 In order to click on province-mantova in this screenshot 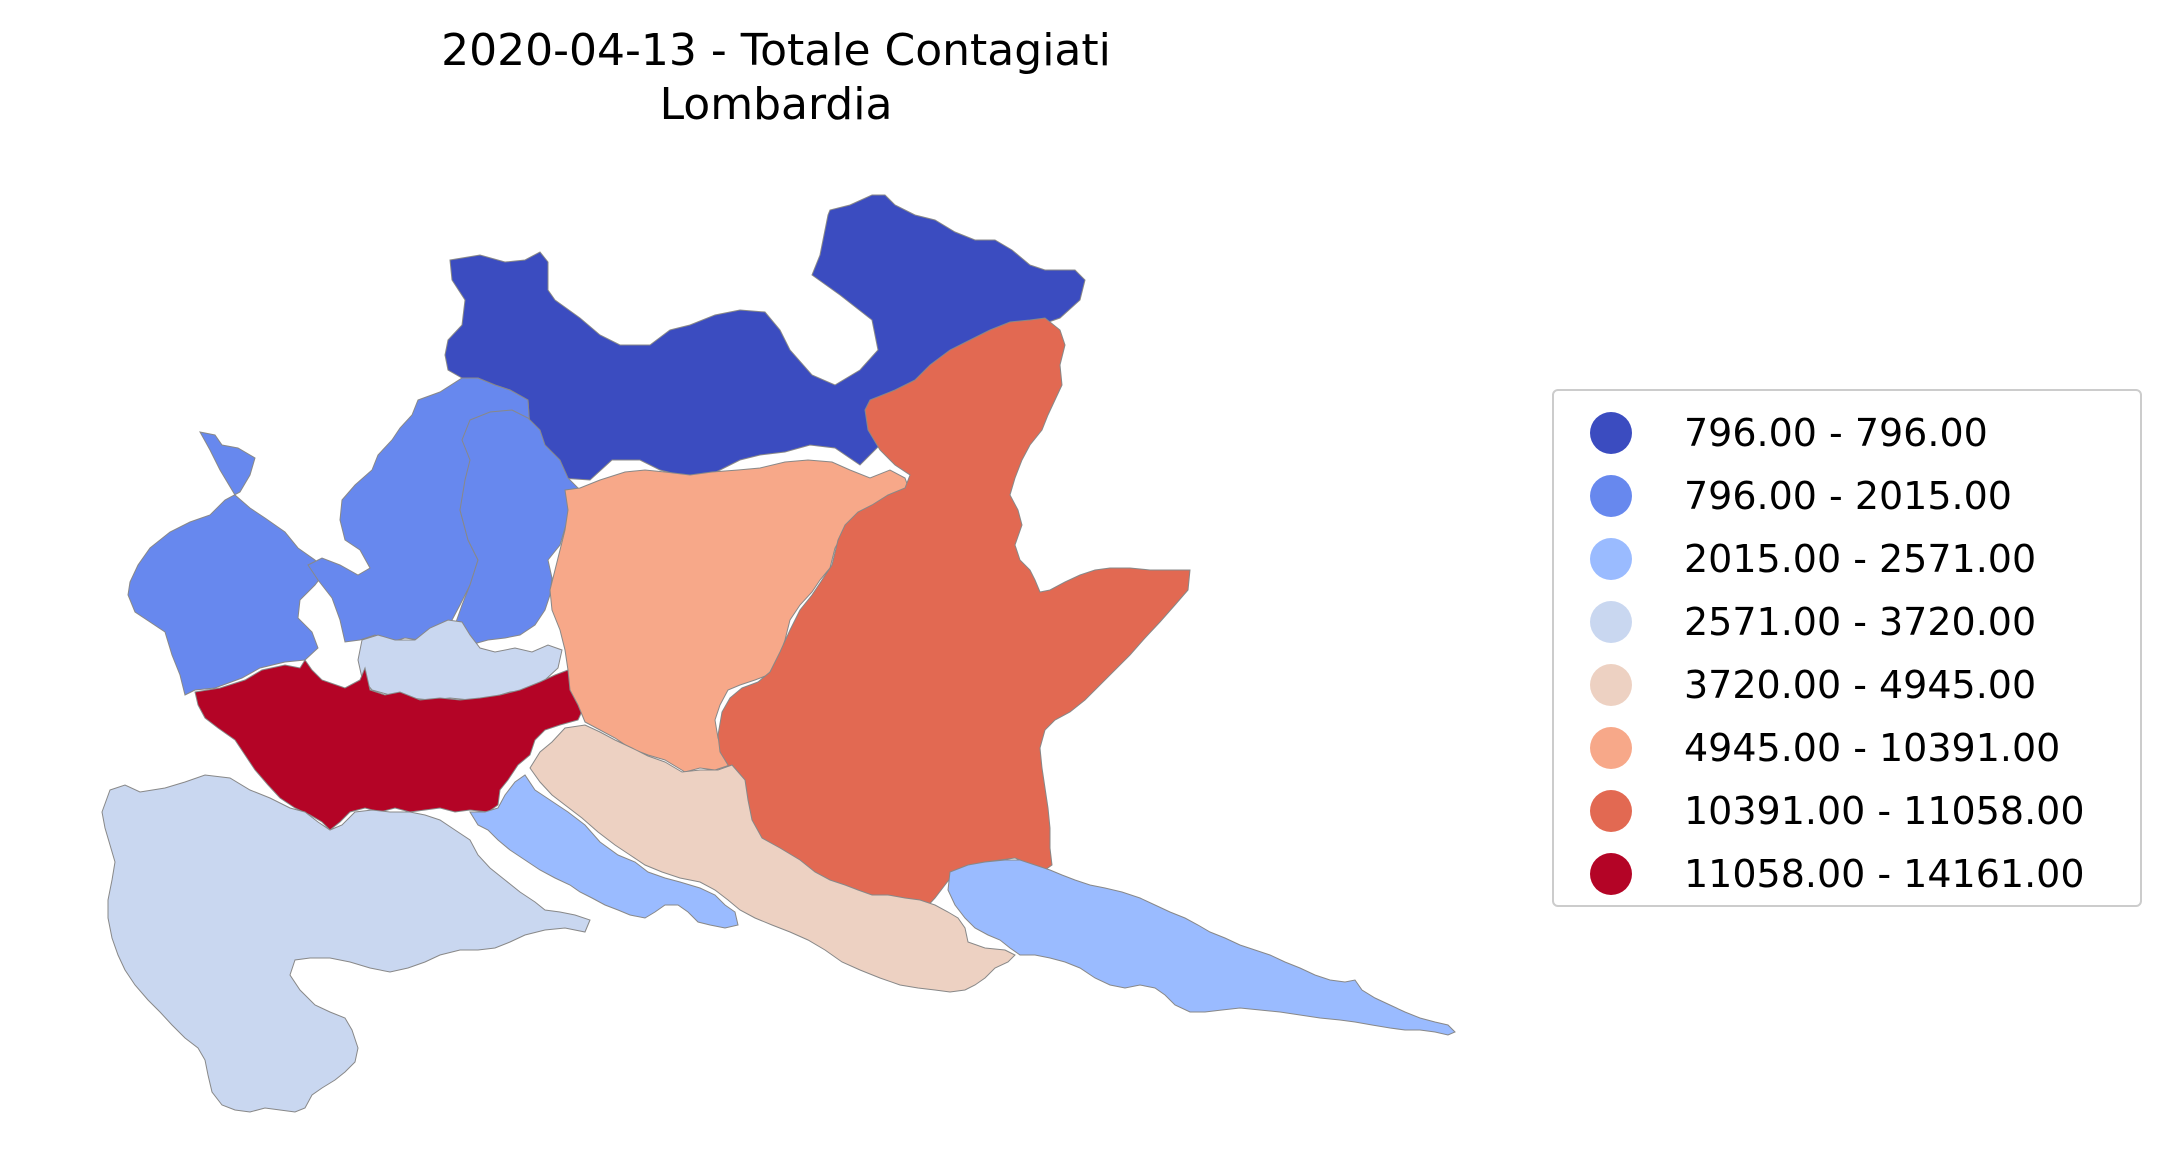, I will do `click(1201, 947)`.